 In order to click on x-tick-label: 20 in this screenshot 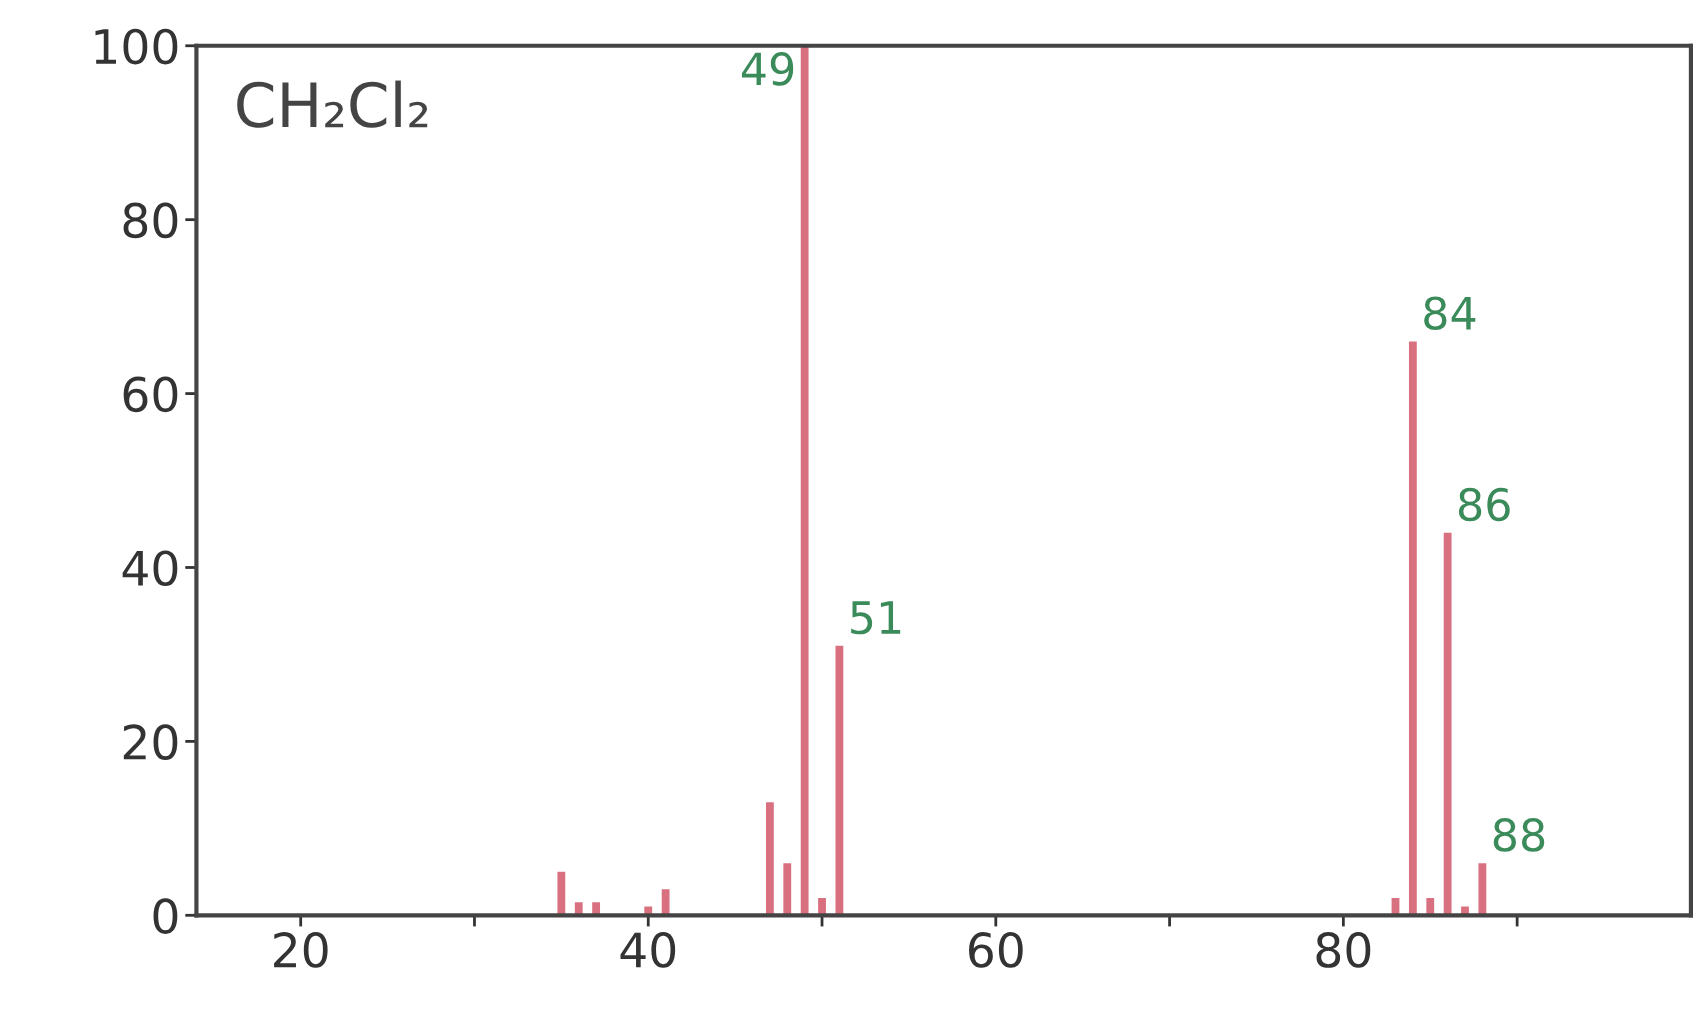, I will do `click(301, 950)`.